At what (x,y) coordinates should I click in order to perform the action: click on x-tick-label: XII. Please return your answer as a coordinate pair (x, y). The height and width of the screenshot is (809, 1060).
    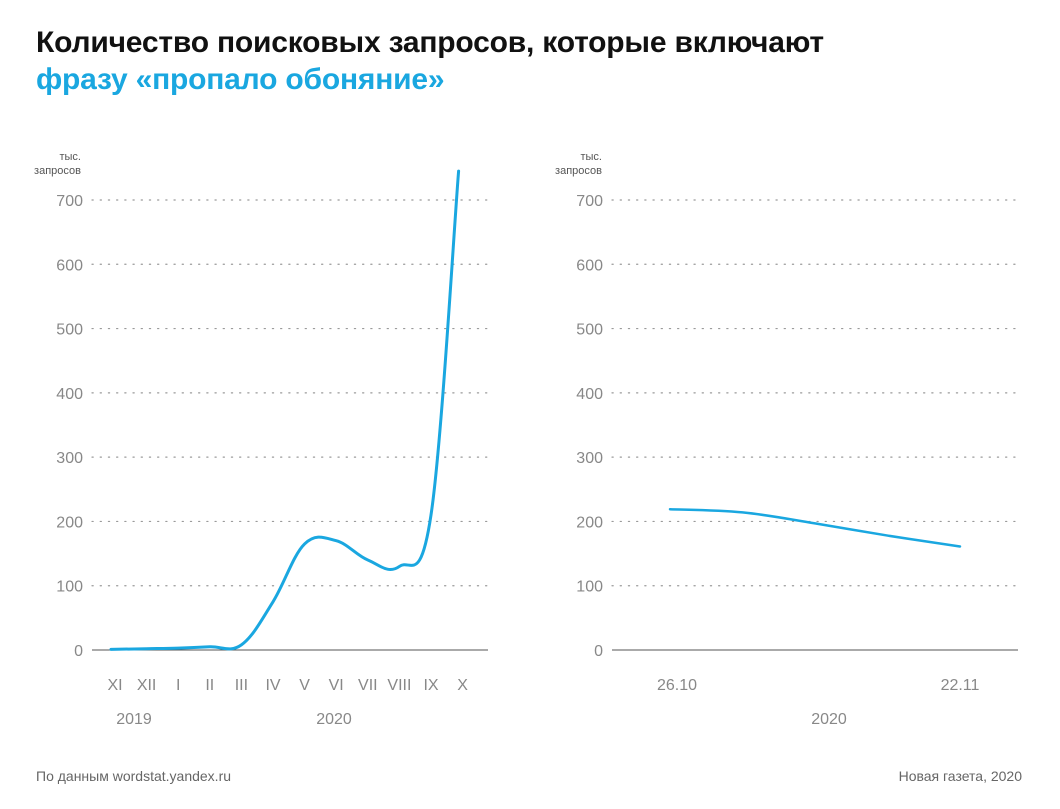
    Looking at the image, I should click on (147, 685).